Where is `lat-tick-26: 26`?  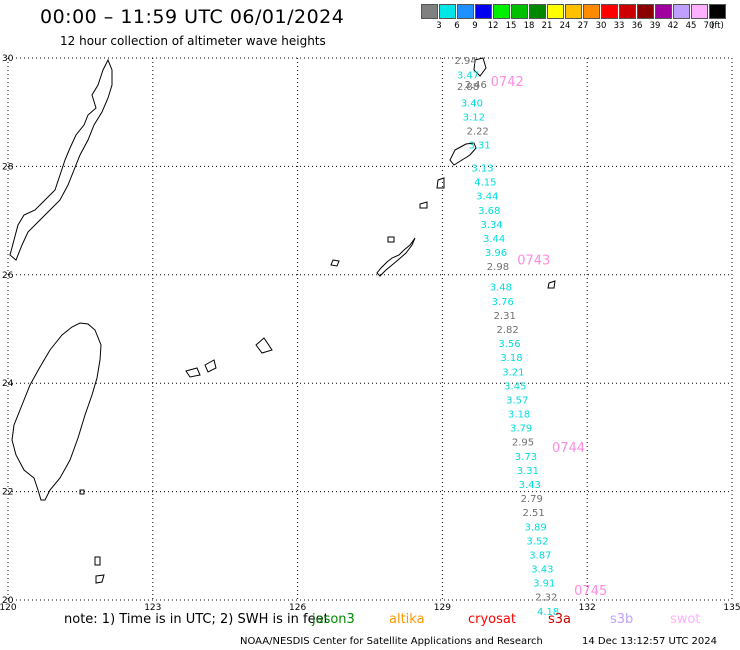 lat-tick-26: 26 is located at coordinates (8, 276).